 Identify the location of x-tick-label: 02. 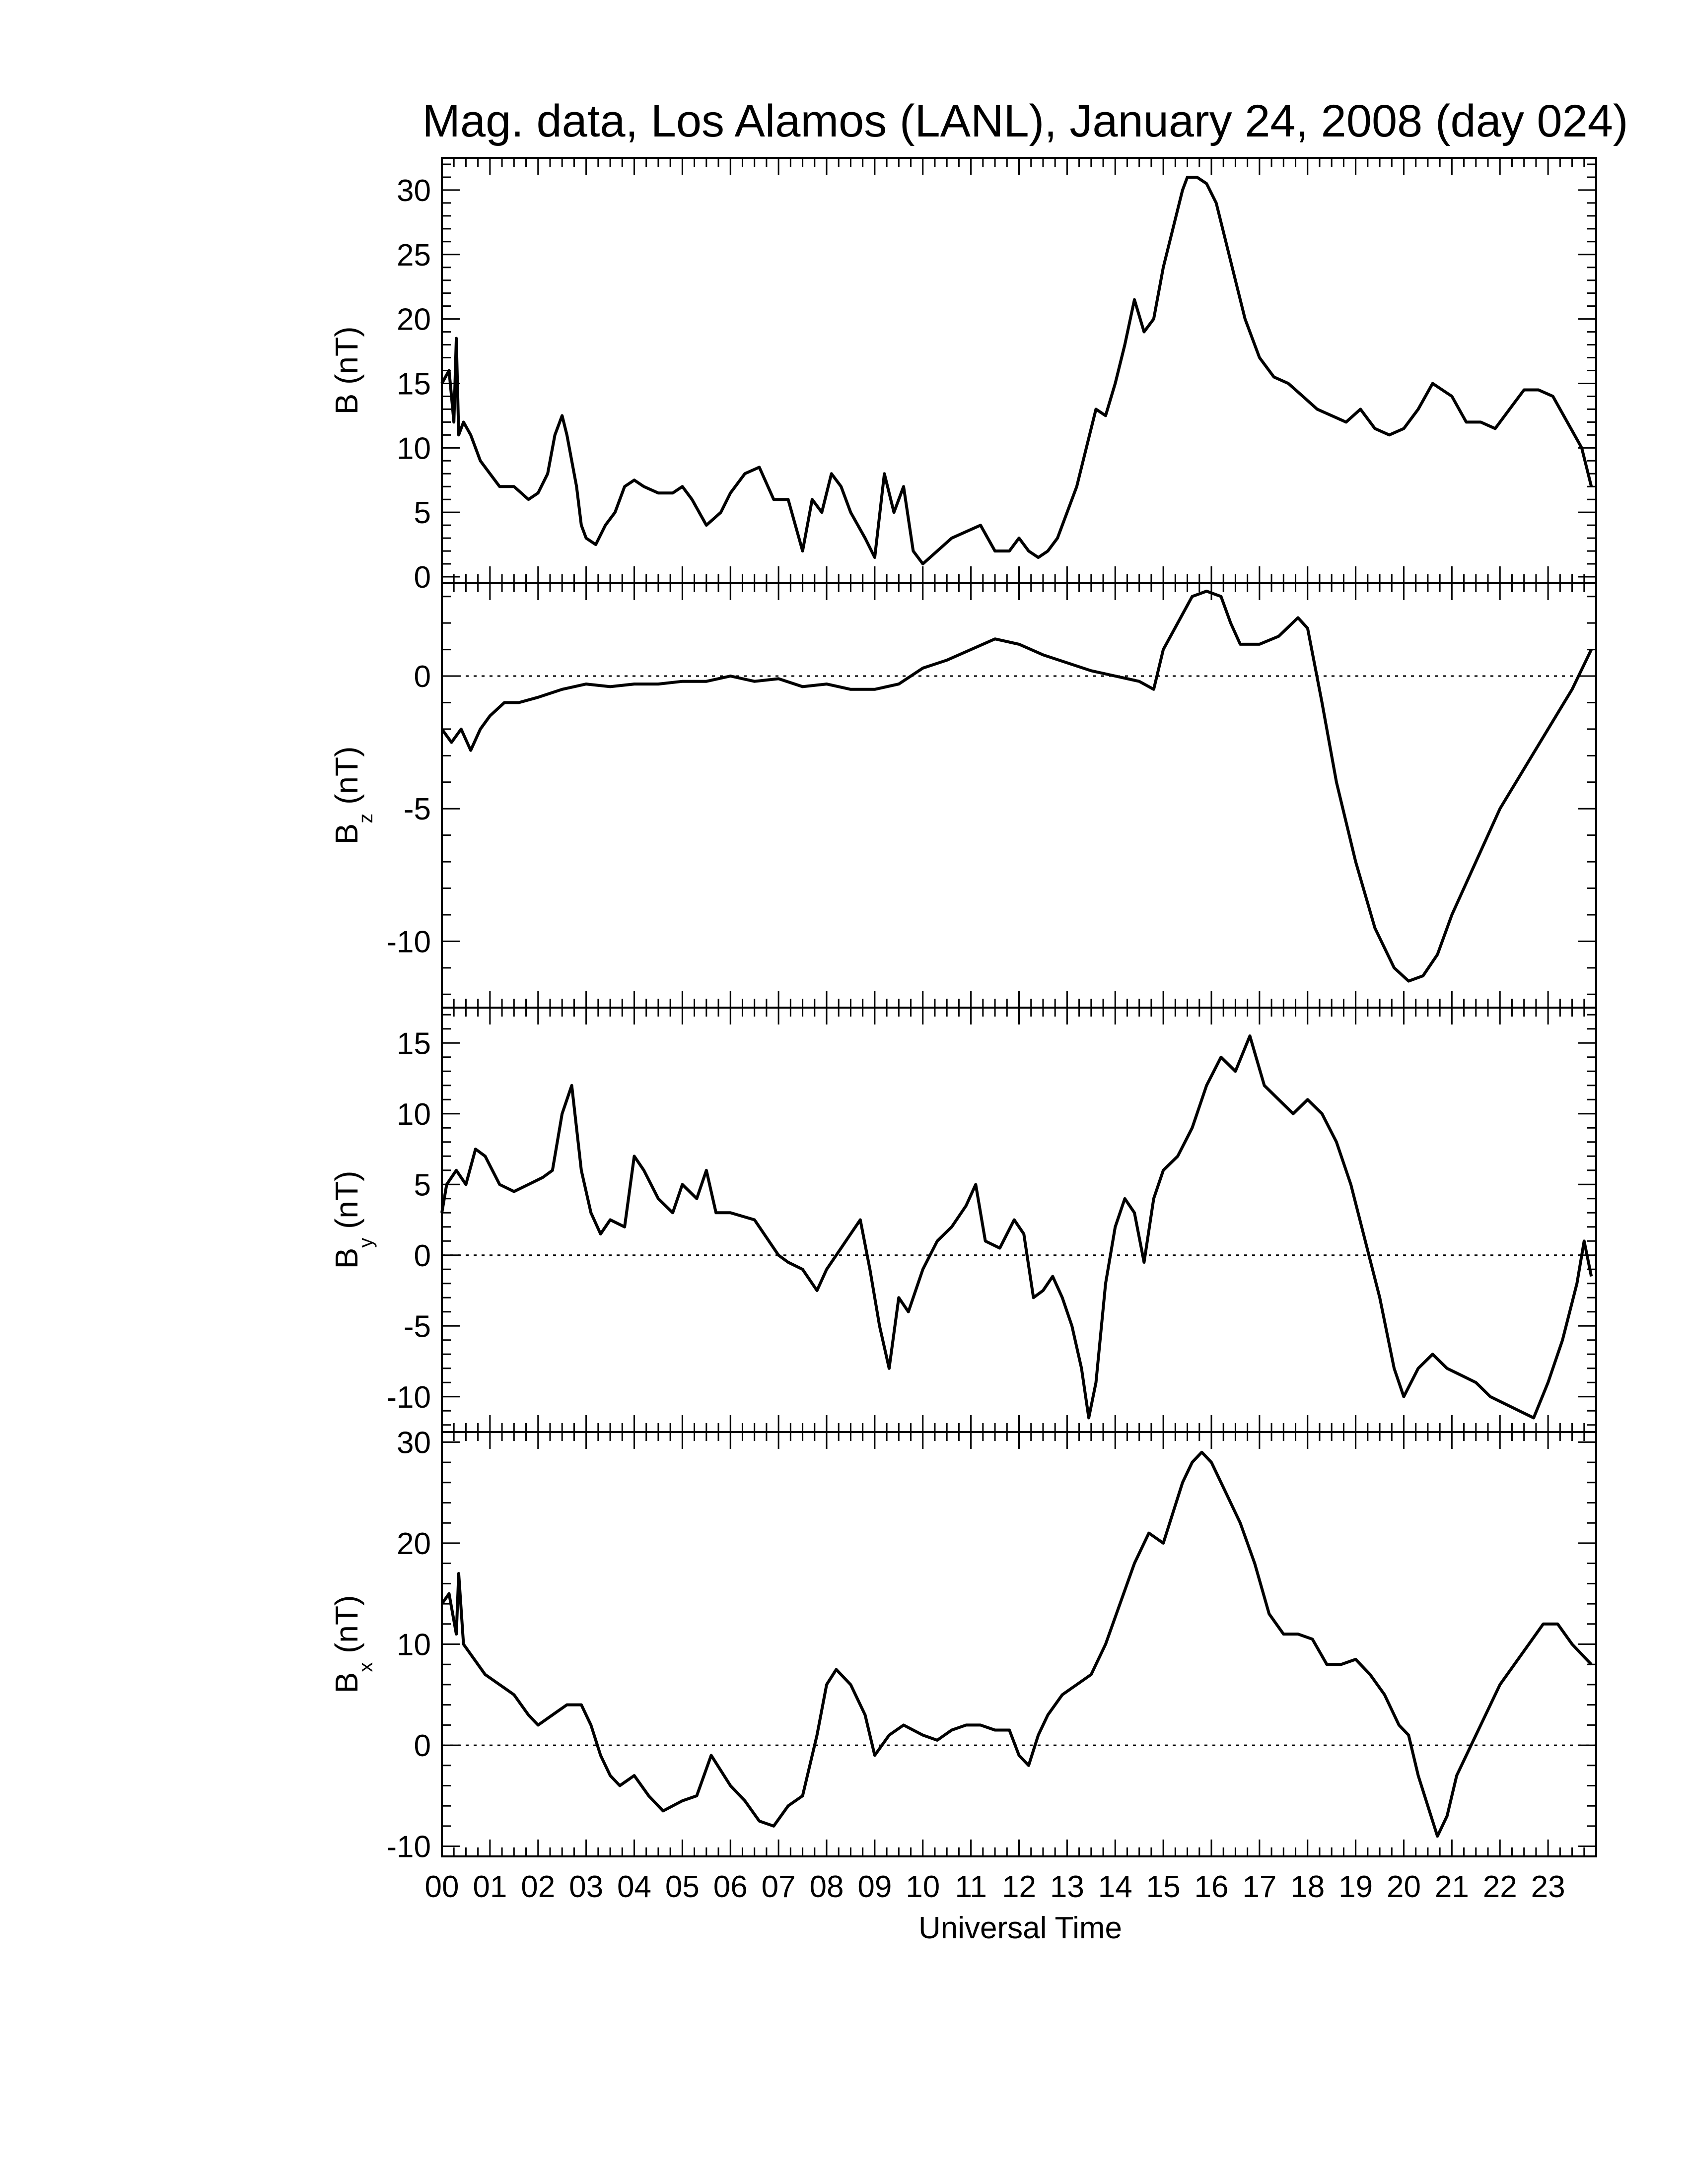
(538, 1887).